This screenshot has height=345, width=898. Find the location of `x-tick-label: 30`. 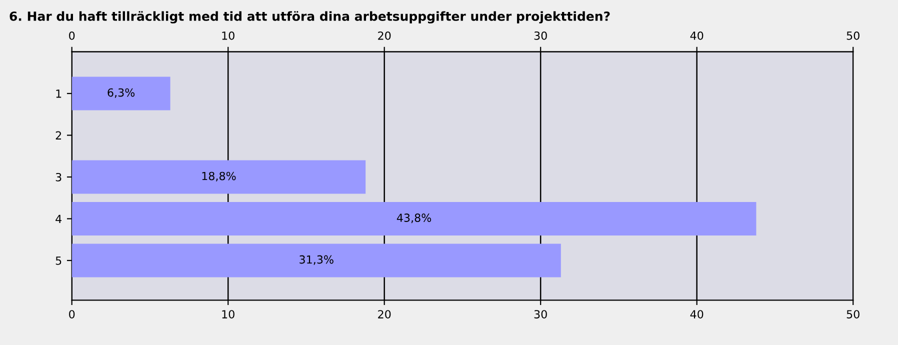

x-tick-label: 30 is located at coordinates (540, 314).